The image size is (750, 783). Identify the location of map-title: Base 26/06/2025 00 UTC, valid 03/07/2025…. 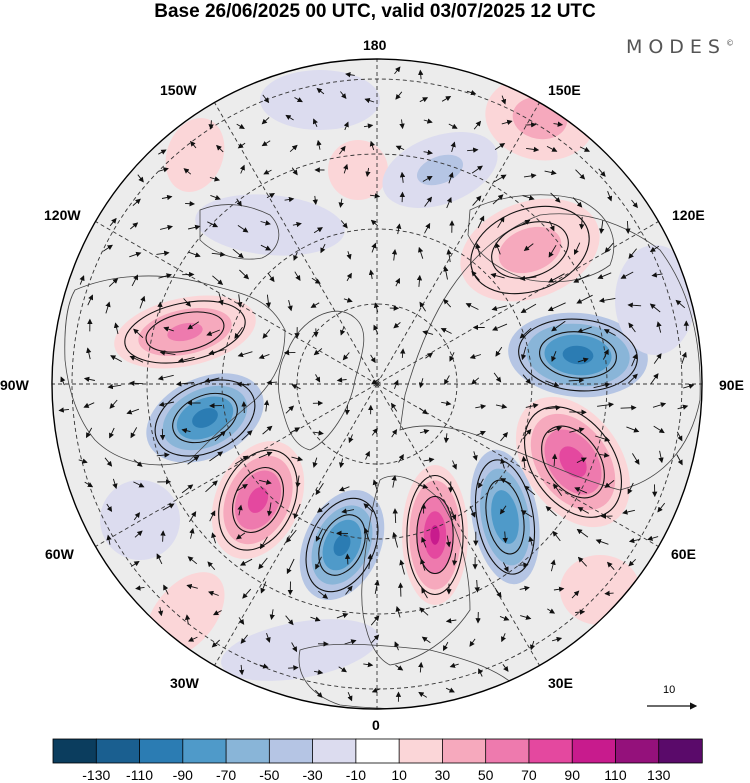
(375, 11).